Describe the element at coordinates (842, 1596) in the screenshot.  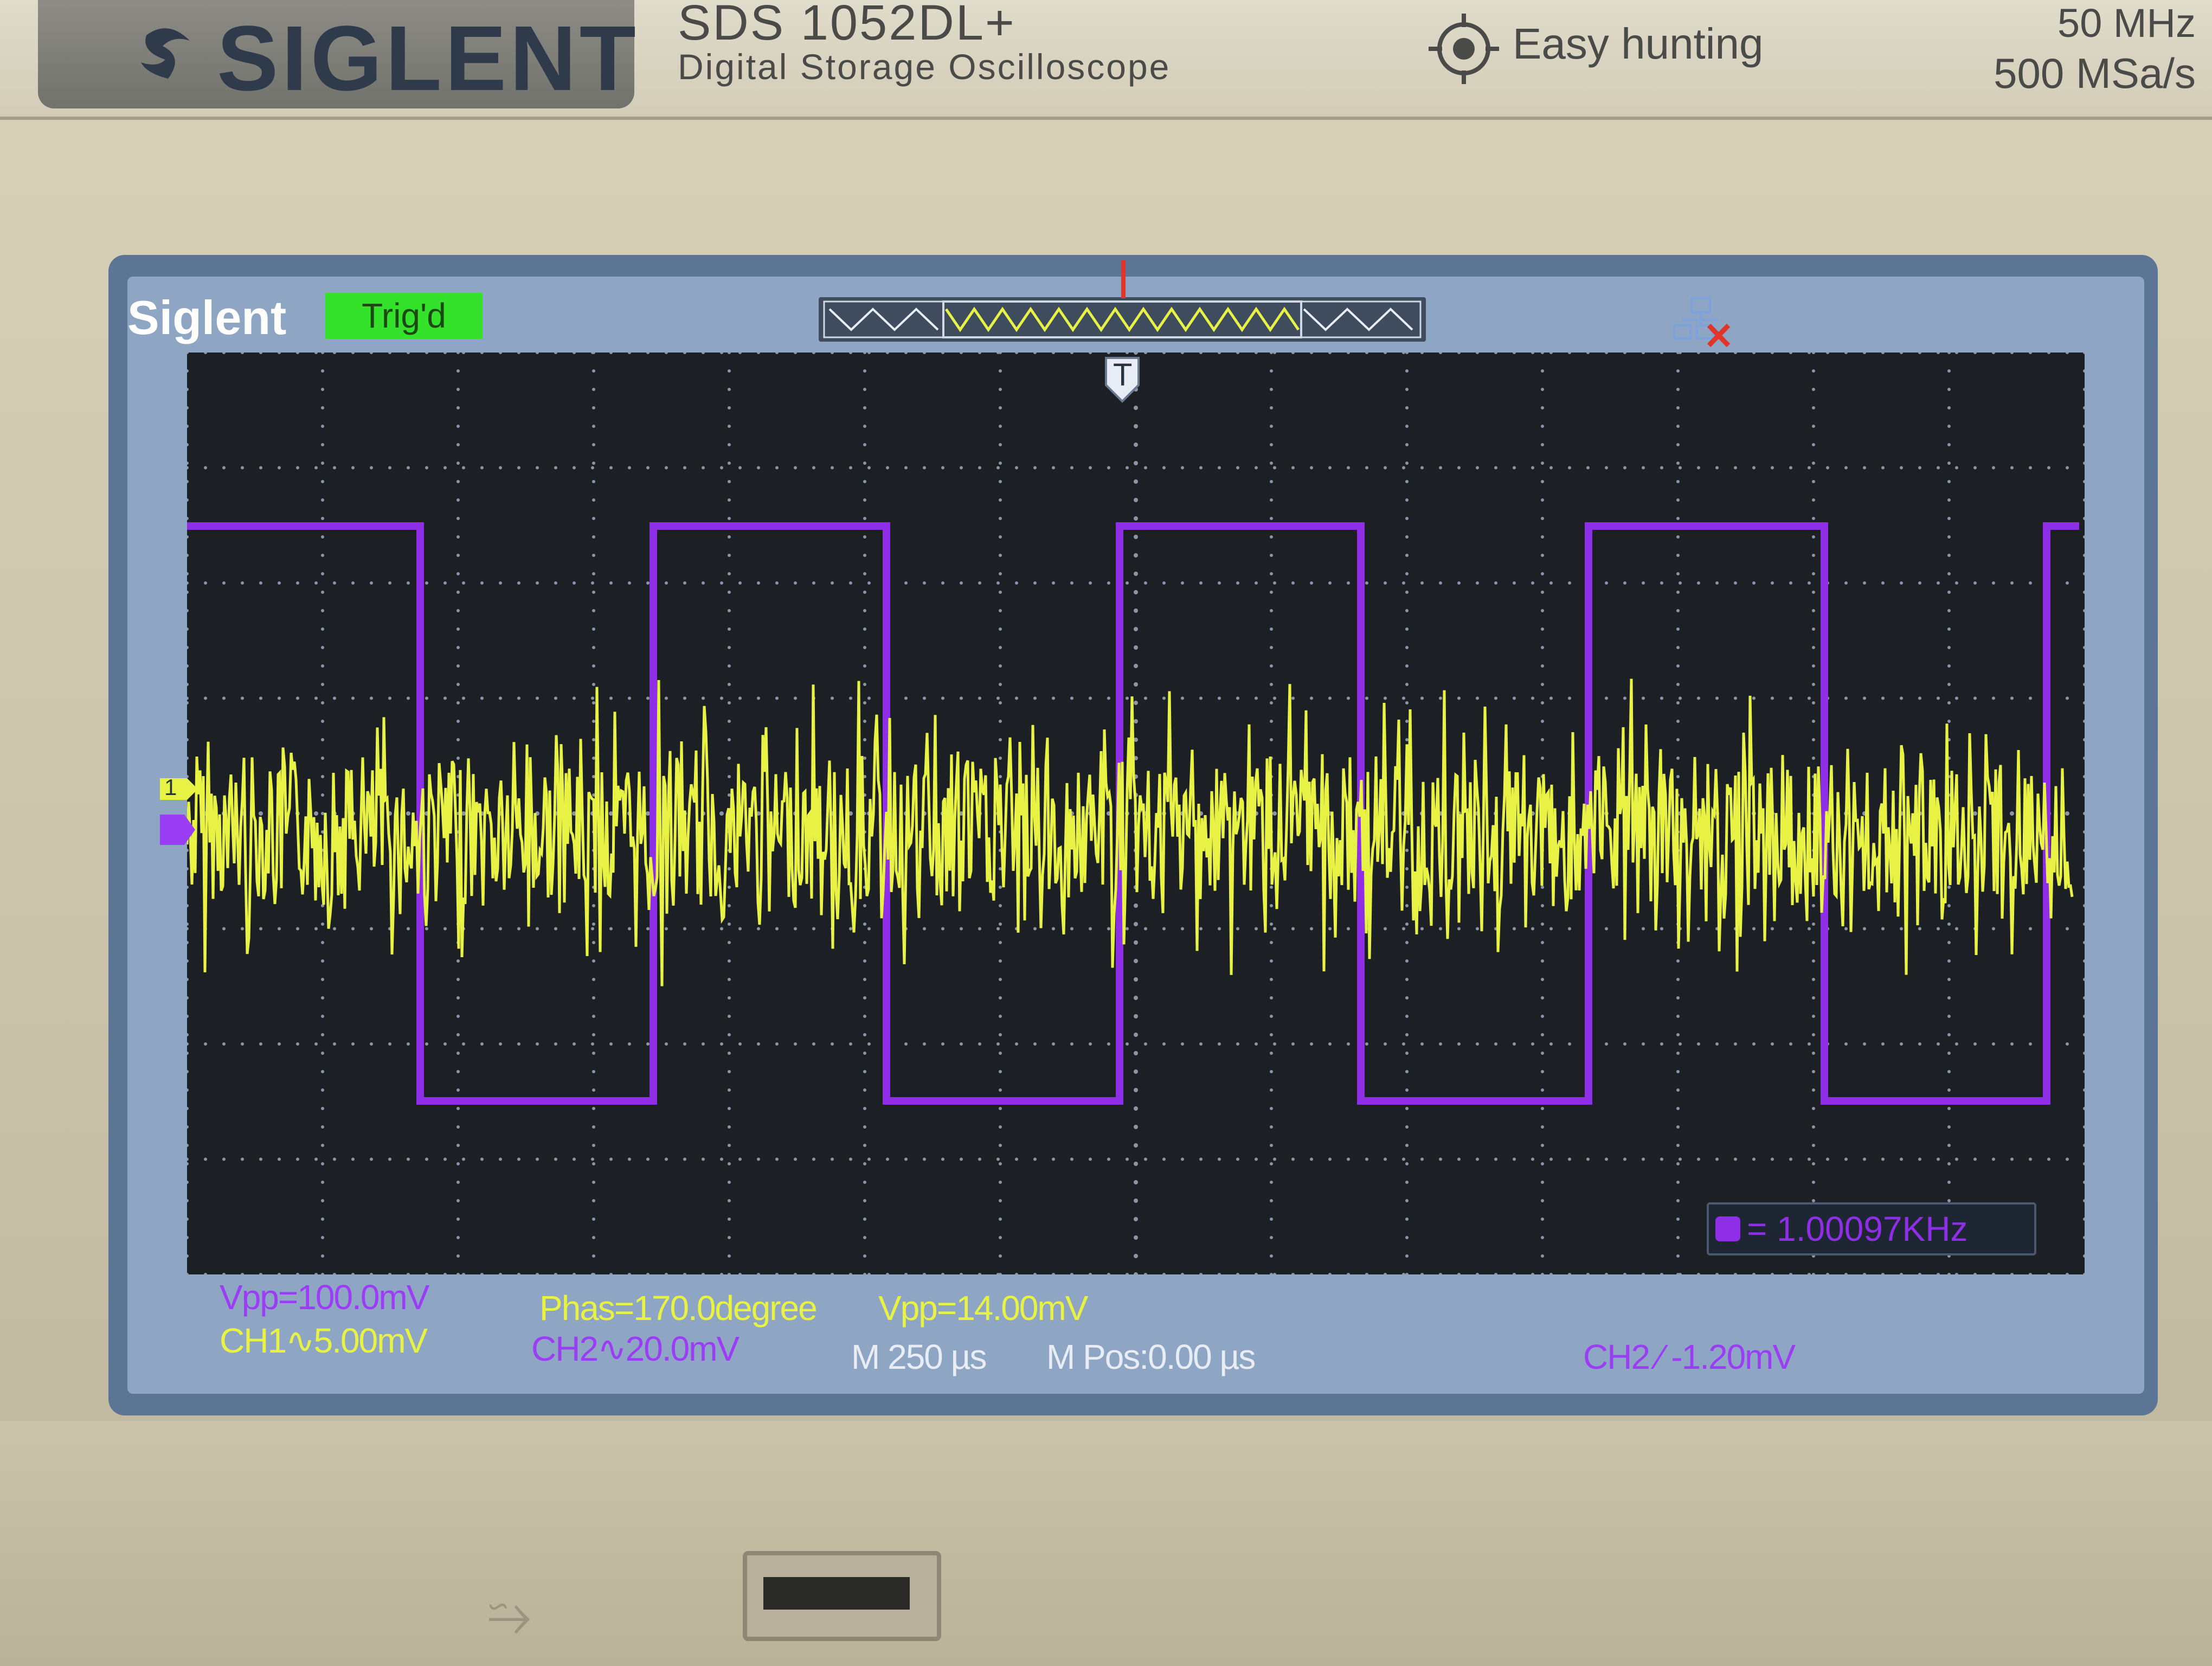
I see `usb-port` at that location.